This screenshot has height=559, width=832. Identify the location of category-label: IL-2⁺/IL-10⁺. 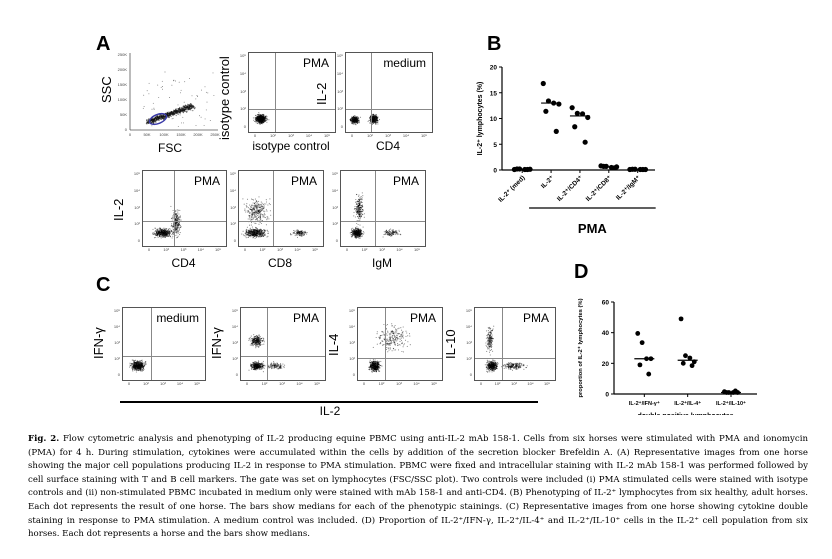
(731, 403).